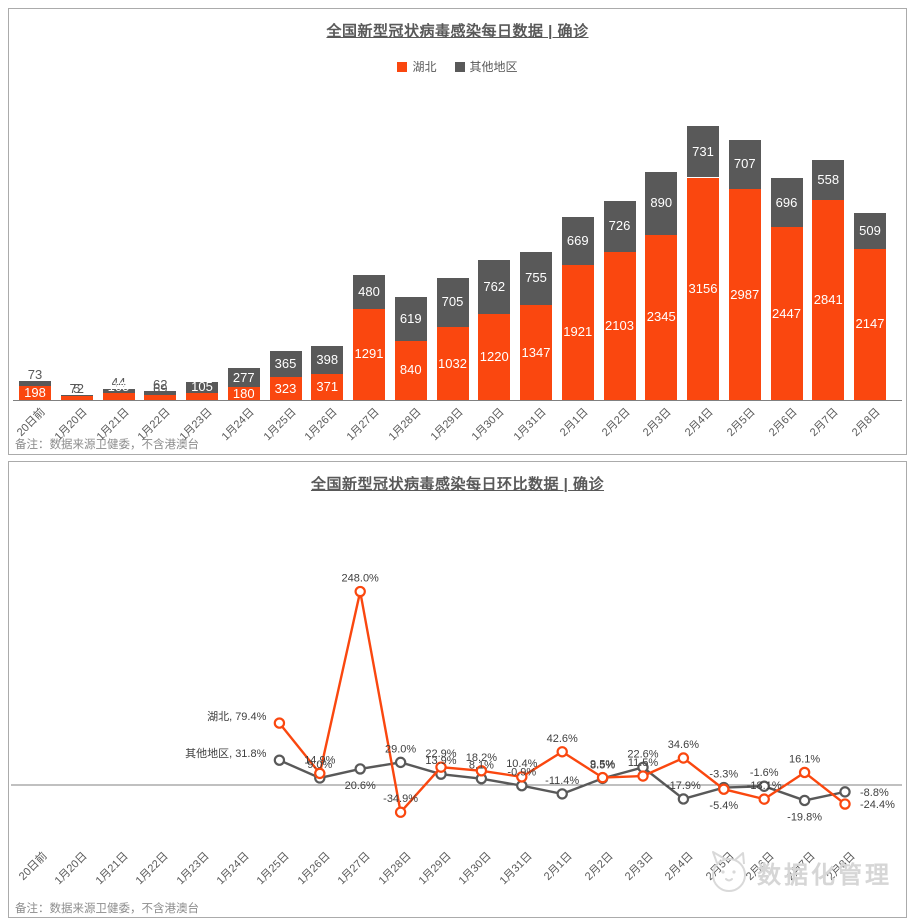 The image size is (916, 924). I want to click on bar-value-label: 198, so click(35, 393).